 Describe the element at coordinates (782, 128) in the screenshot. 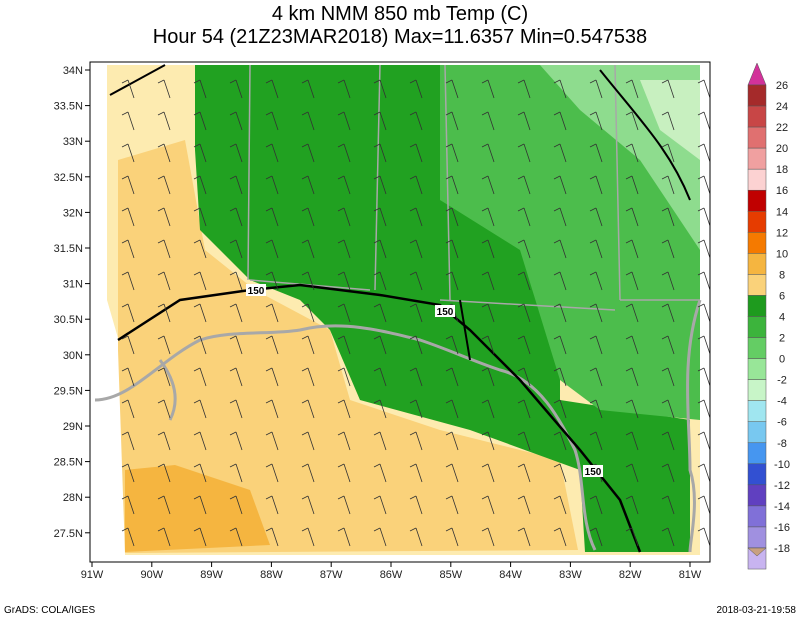

I see `colorbar-label: 22` at that location.